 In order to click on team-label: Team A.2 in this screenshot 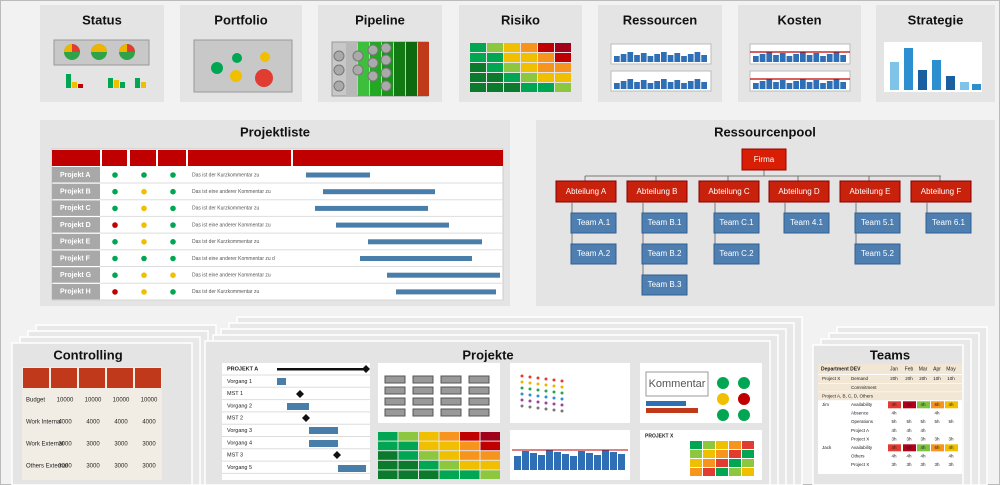, I will do `click(594, 253)`.